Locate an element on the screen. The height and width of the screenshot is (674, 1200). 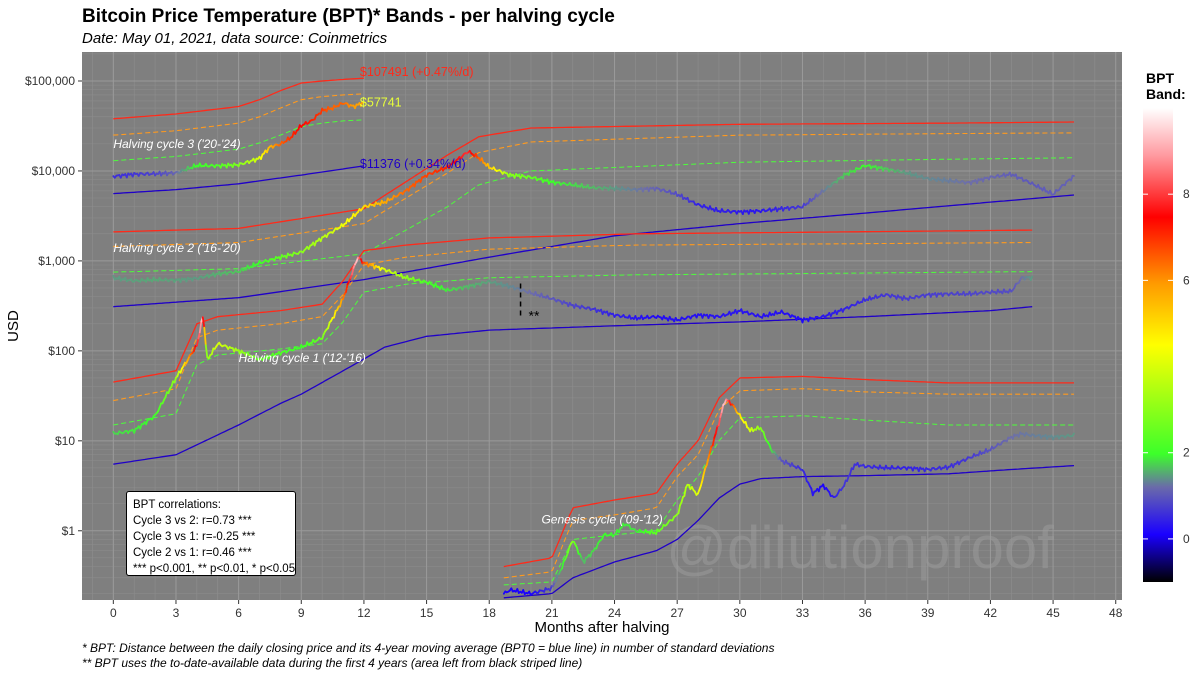
watermark-text: @dilutionproof is located at coordinates (860, 547).